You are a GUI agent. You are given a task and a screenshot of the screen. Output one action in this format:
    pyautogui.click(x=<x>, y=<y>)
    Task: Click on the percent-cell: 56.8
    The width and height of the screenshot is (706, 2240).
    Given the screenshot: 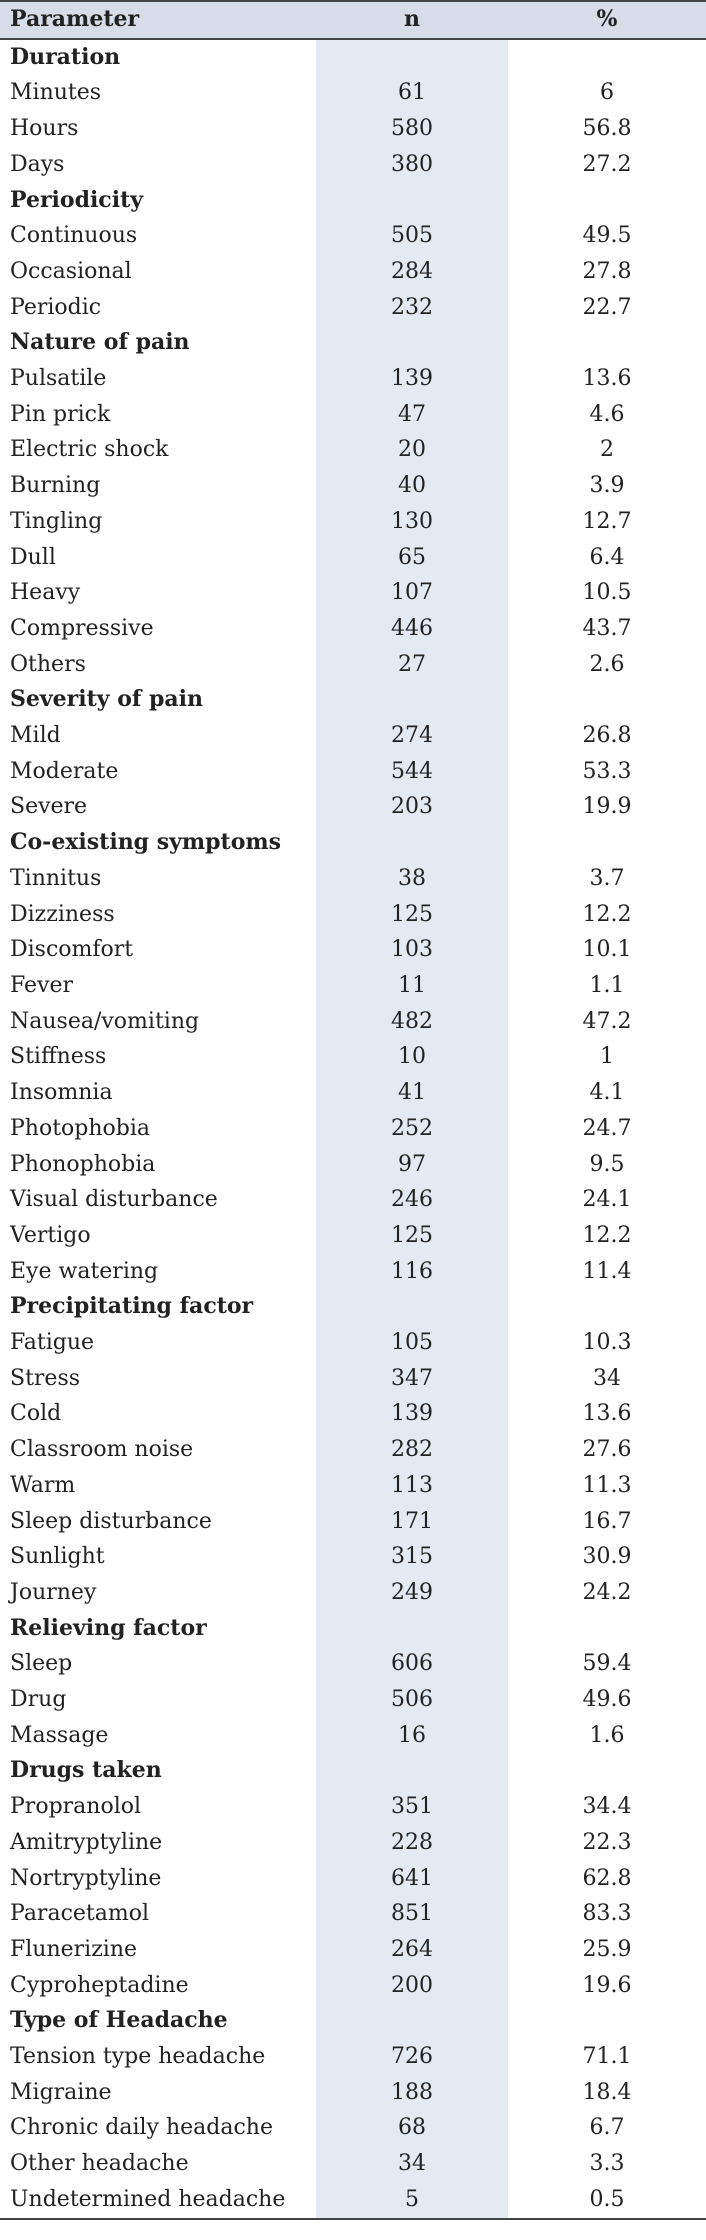 What is the action you would take?
    pyautogui.click(x=607, y=129)
    